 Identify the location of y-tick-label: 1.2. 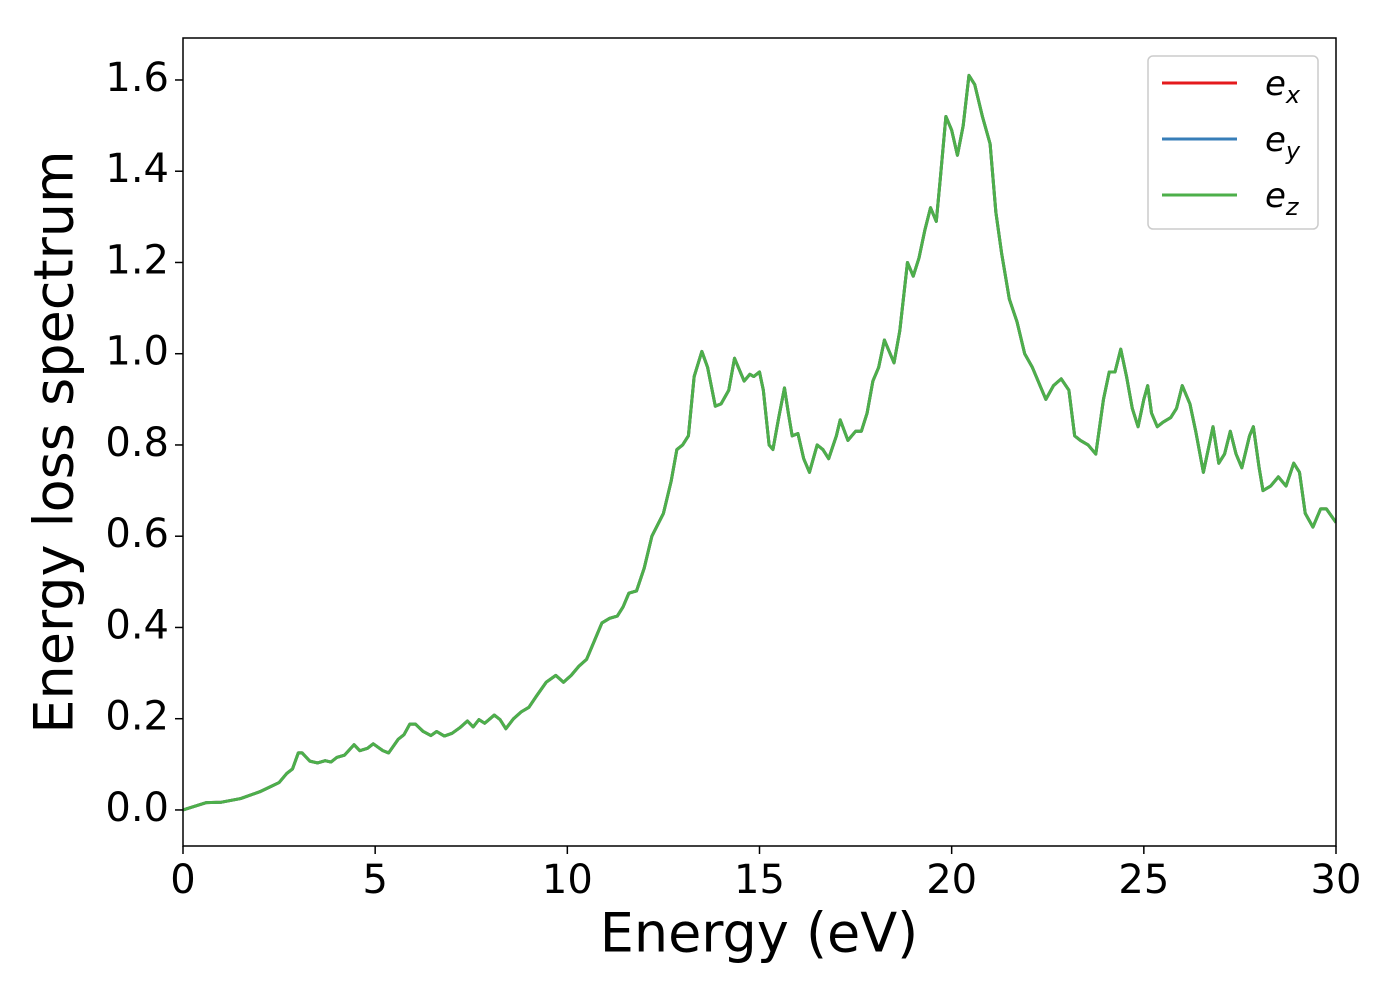
(137, 260).